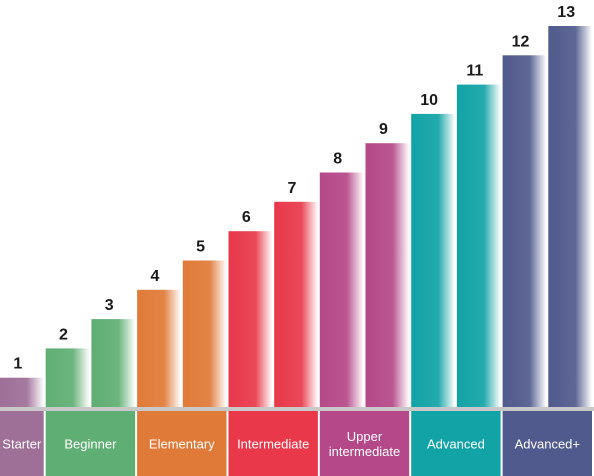  I want to click on value-label-4: 4, so click(154, 276).